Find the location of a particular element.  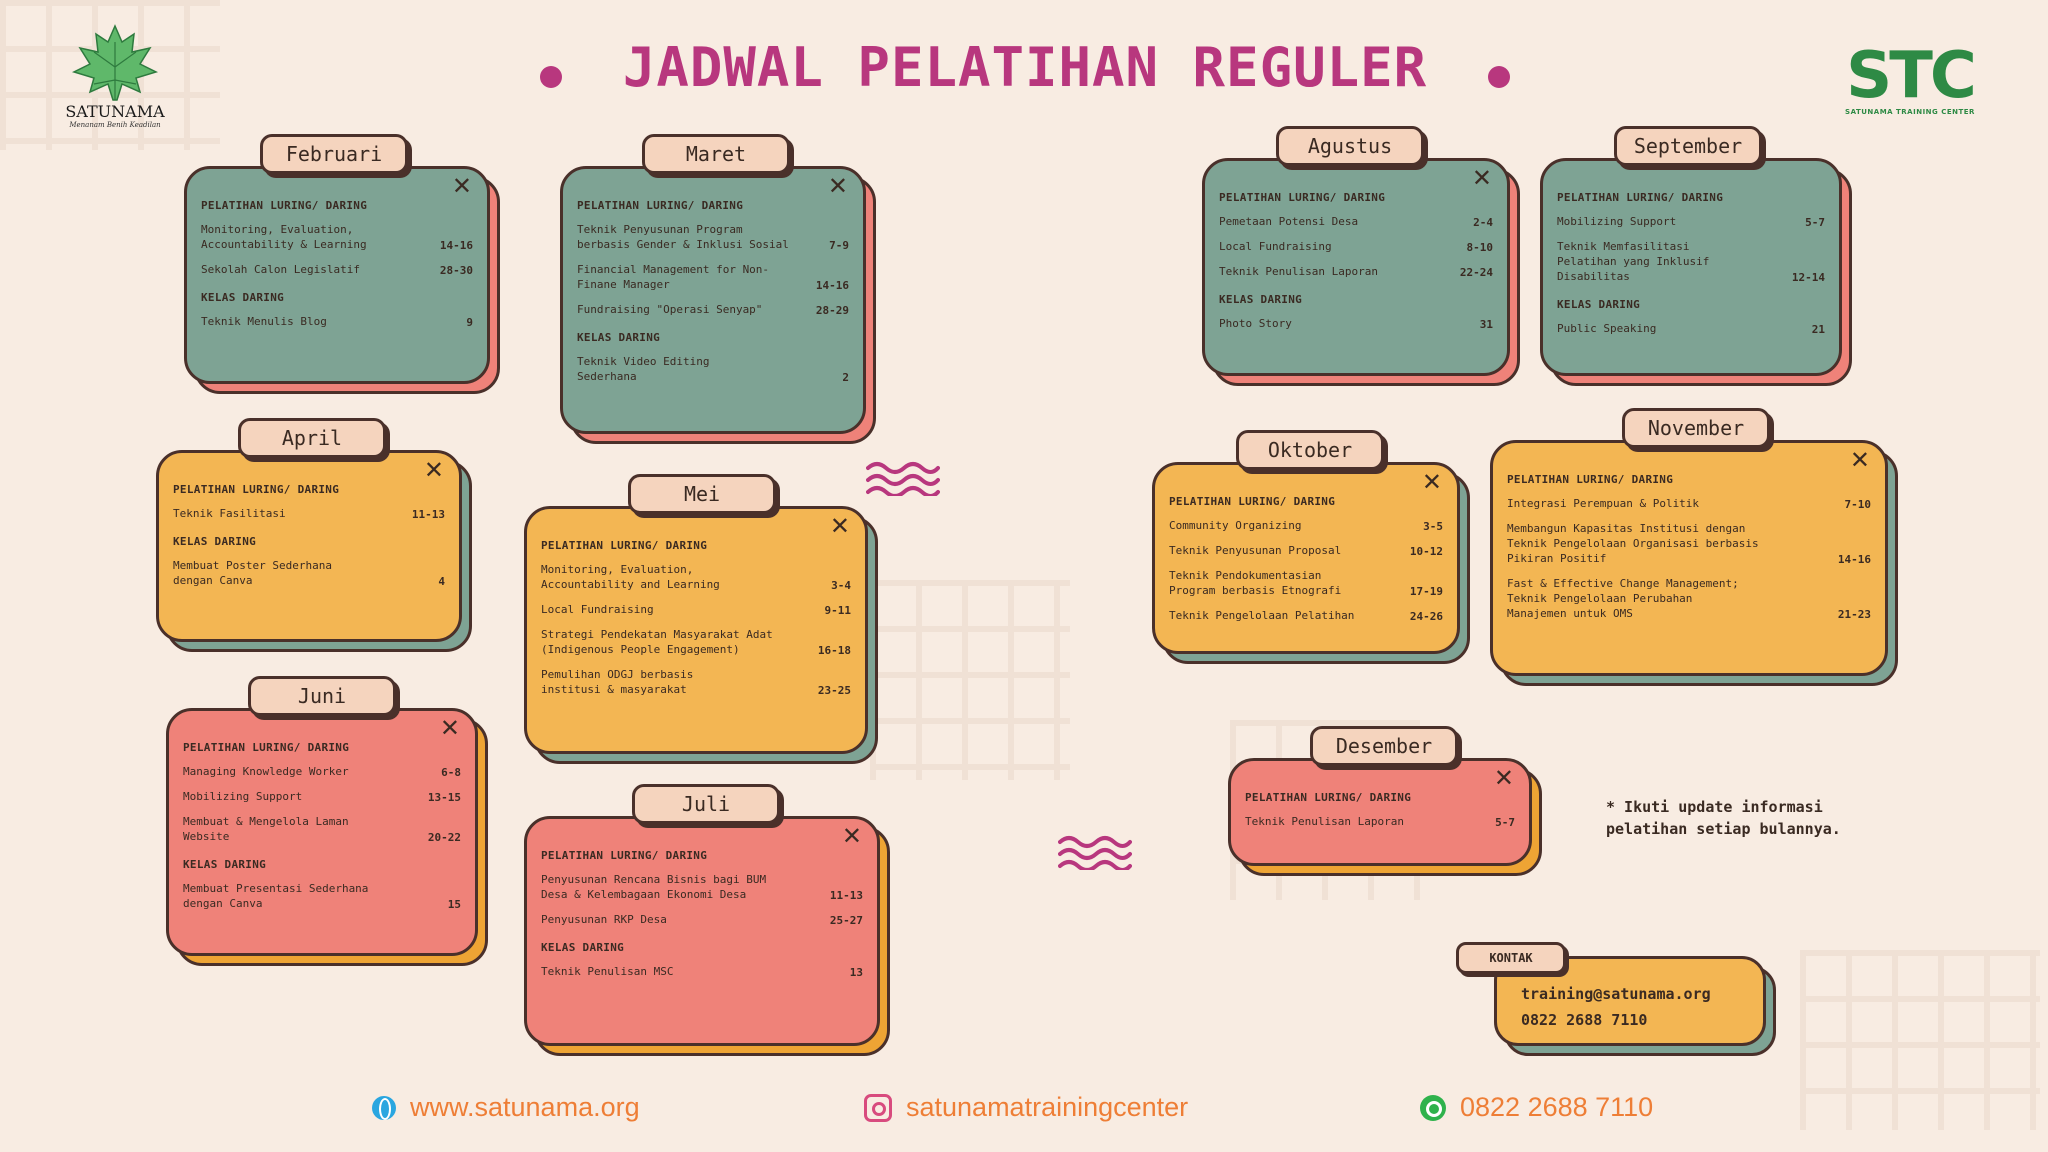

footer-whatsapp: 0822 2688 7110 is located at coordinates (1536, 1107).